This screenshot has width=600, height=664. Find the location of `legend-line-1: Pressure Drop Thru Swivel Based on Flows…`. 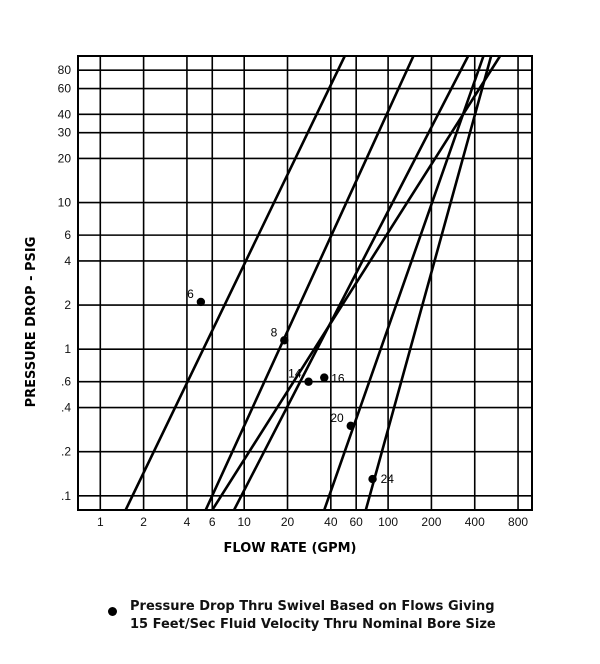

legend-line-1: Pressure Drop Thru Swivel Based on Flows… is located at coordinates (312, 606).